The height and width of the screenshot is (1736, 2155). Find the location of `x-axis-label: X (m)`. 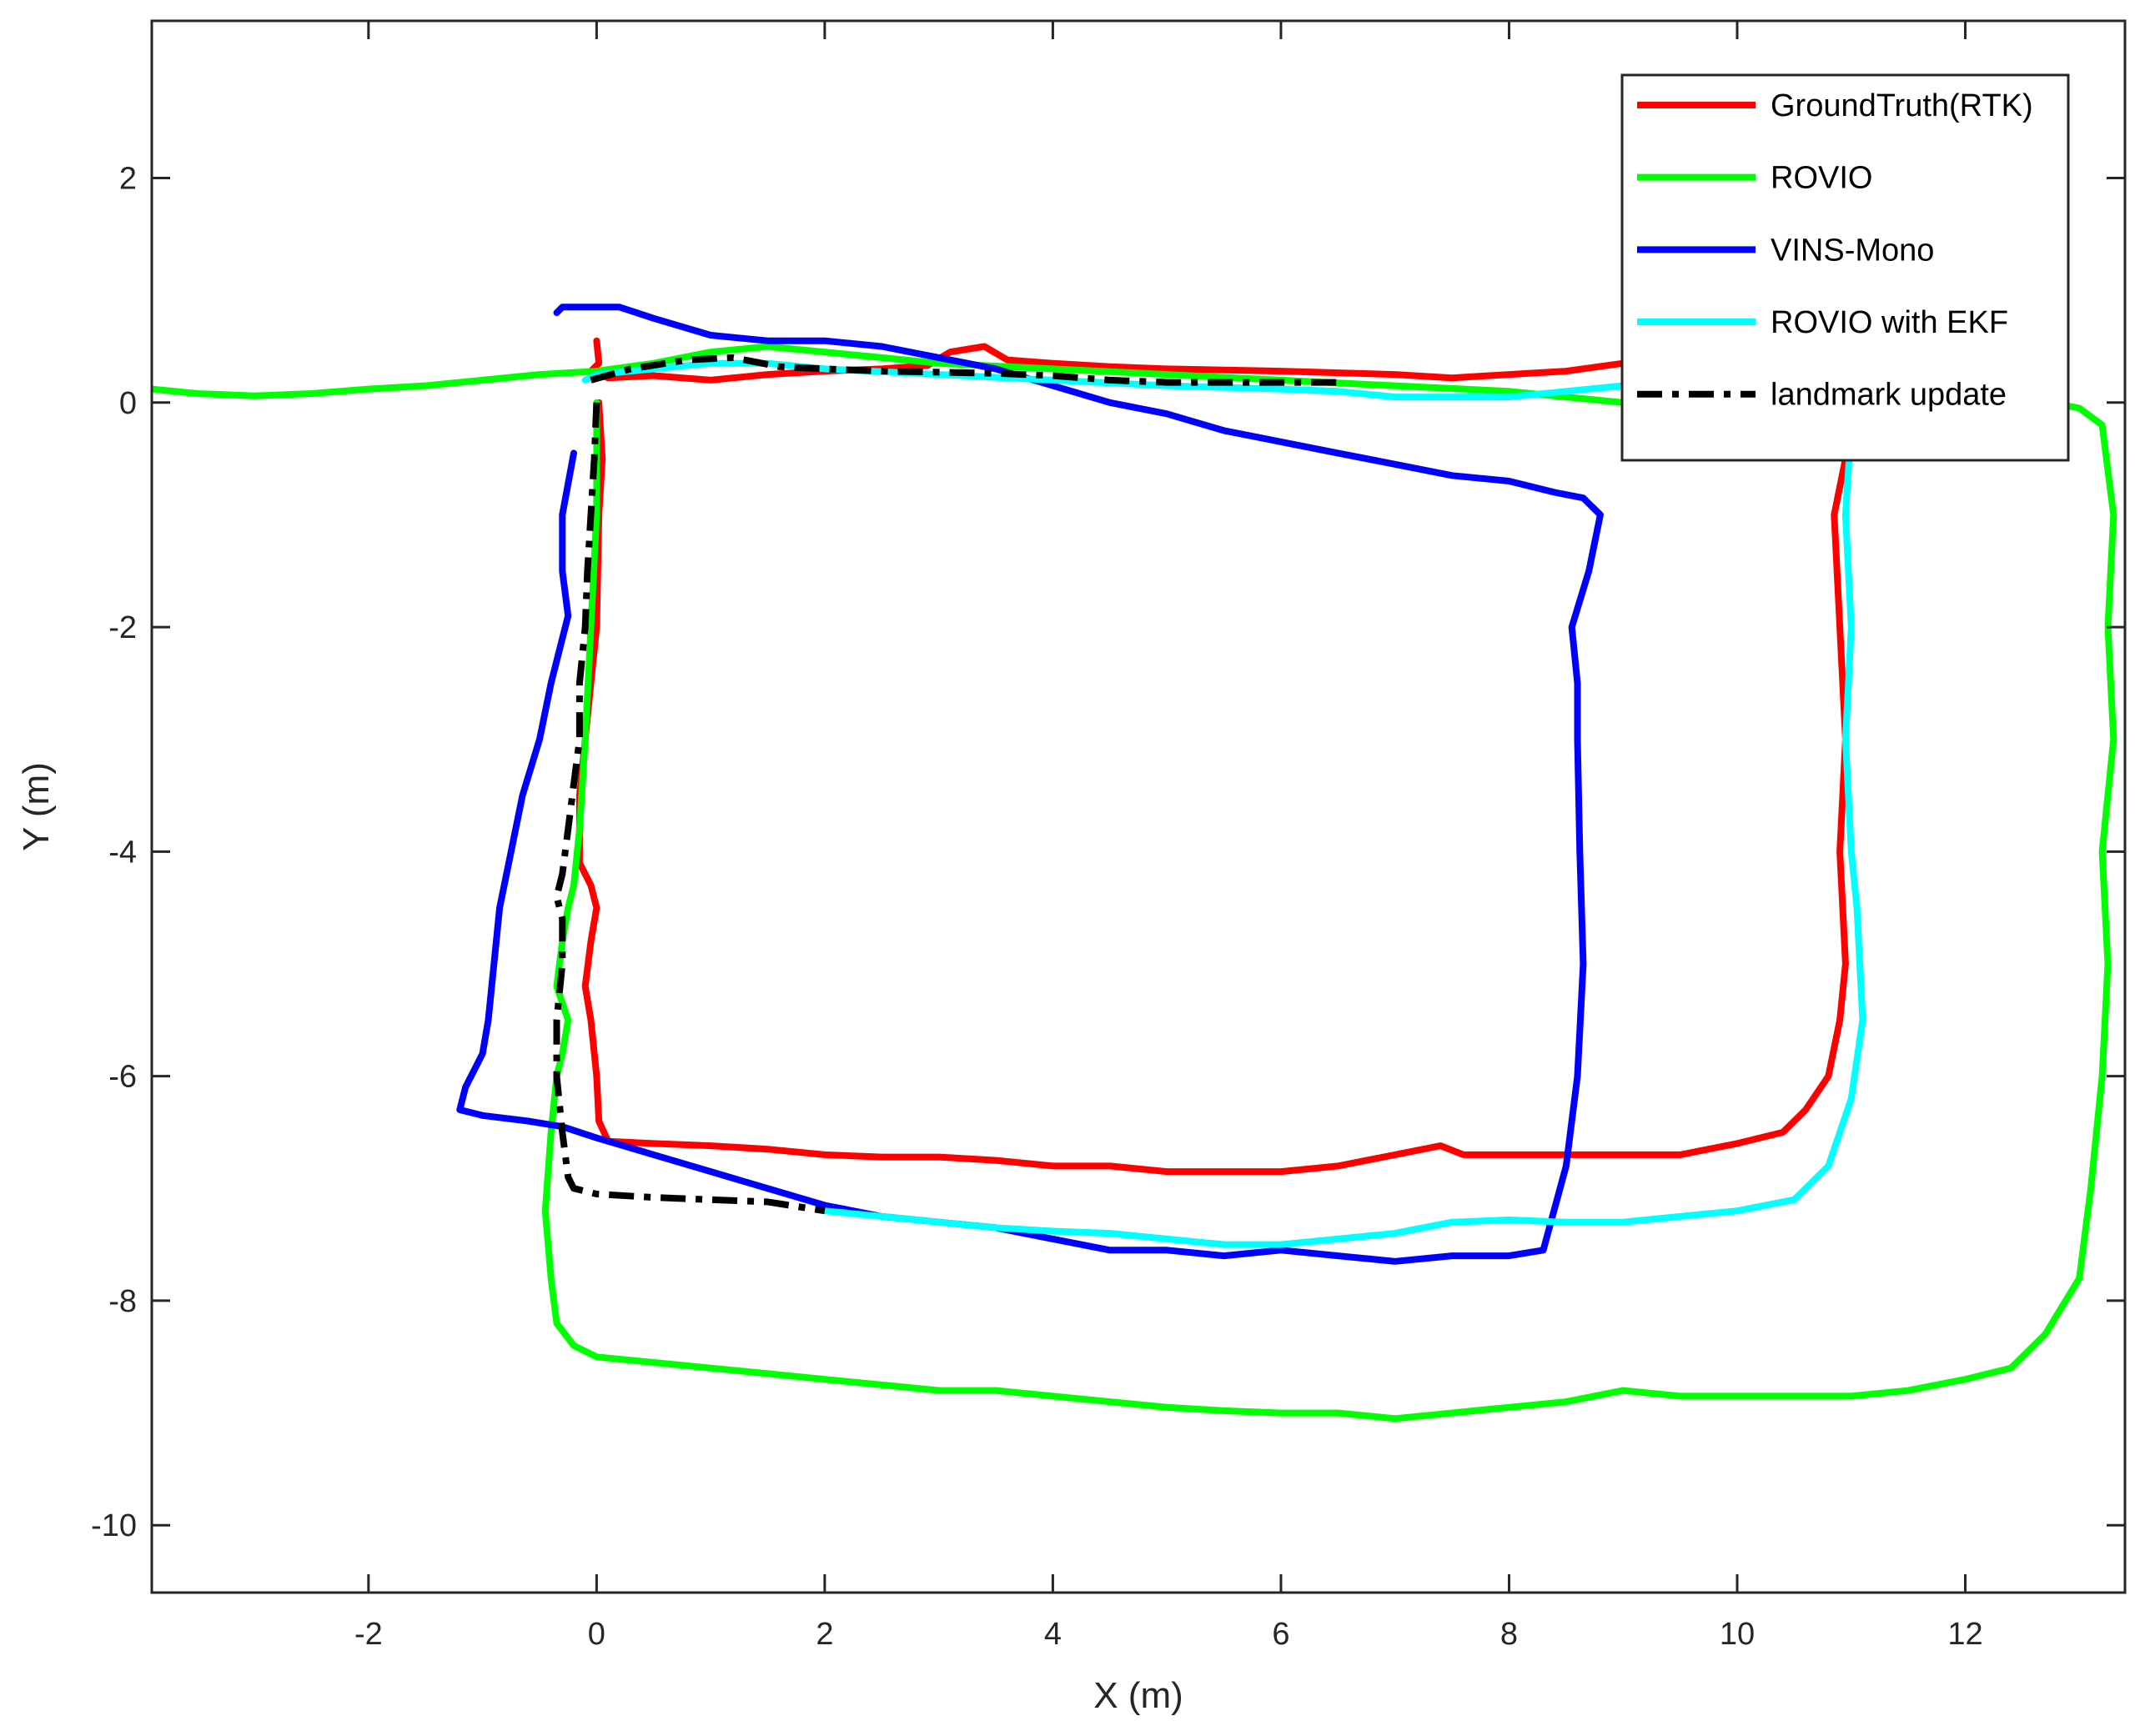

x-axis-label: X (m) is located at coordinates (1138, 1696).